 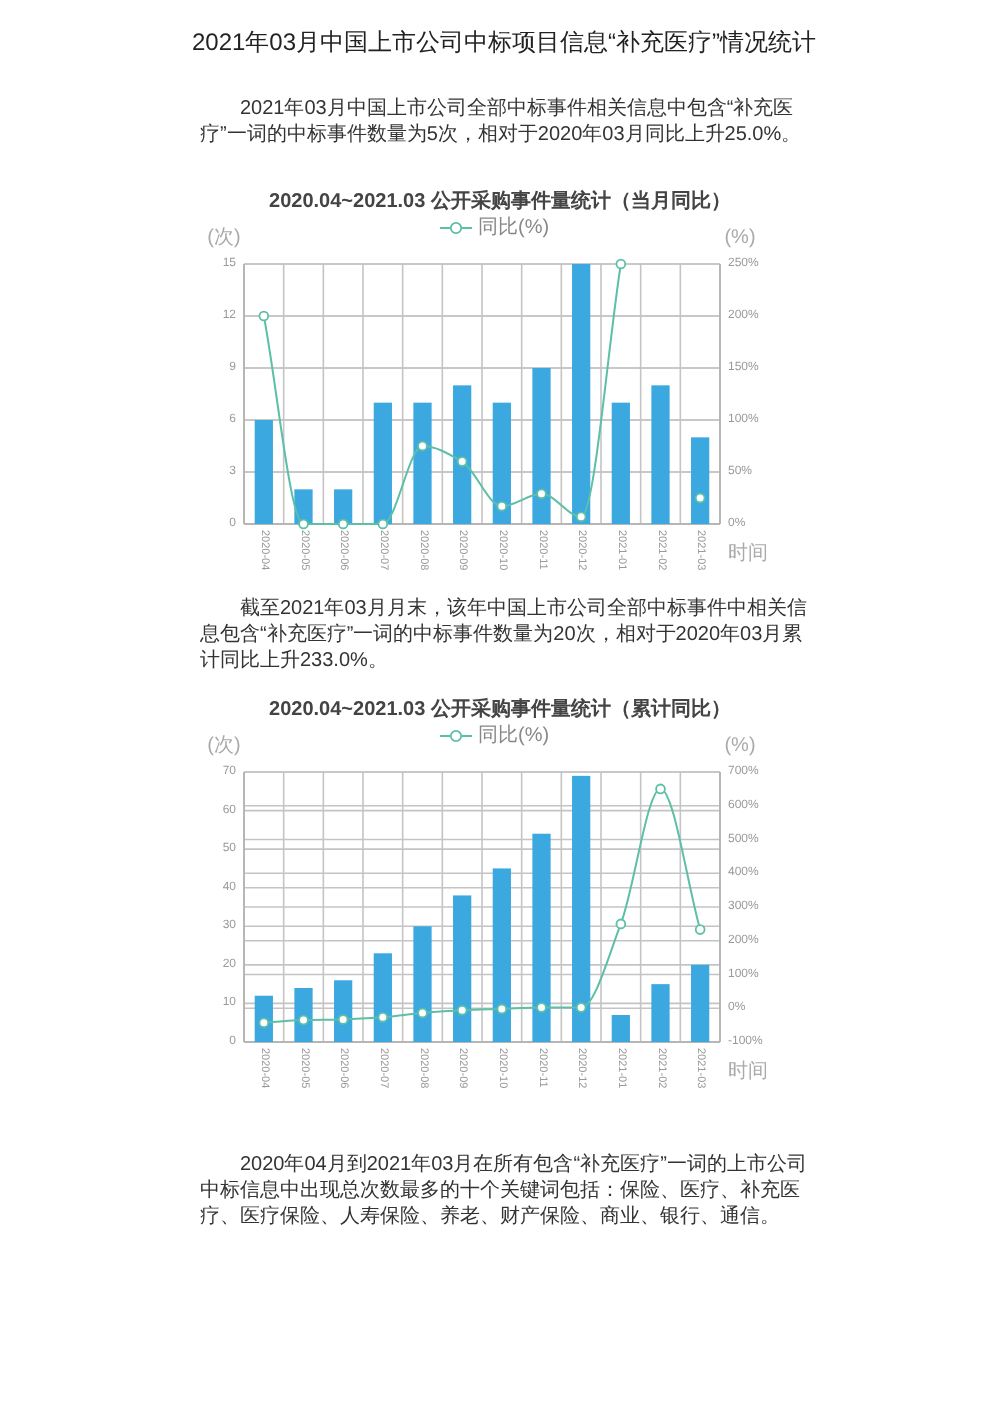 What do you see at coordinates (504, 43) in the screenshot?
I see `text: 2021年03月中国上市公司中标项目信息“补充医疗”情况统计` at bounding box center [504, 43].